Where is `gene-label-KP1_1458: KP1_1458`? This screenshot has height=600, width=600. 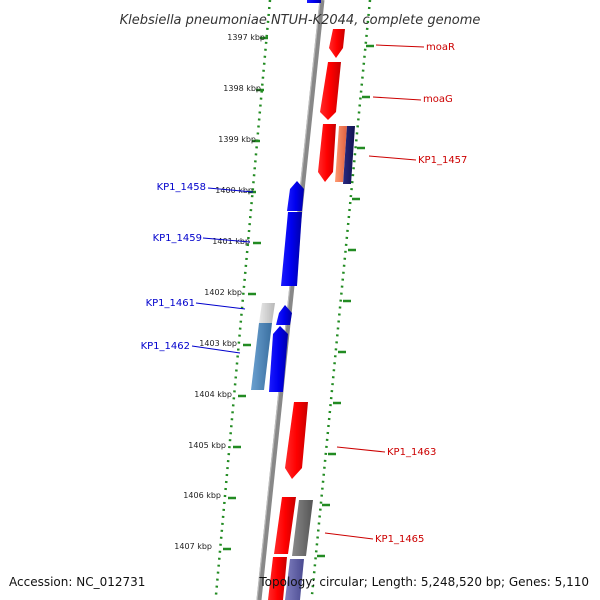 gene-label-KP1_1458: KP1_1458 is located at coordinates (181, 187).